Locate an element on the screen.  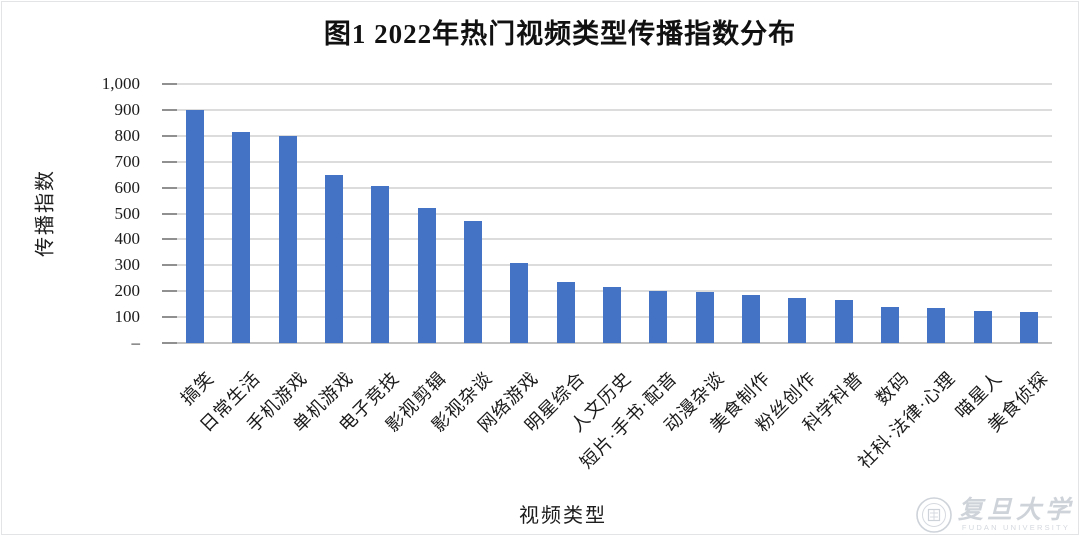
fudan-seal-icon is located at coordinates (934, 515).